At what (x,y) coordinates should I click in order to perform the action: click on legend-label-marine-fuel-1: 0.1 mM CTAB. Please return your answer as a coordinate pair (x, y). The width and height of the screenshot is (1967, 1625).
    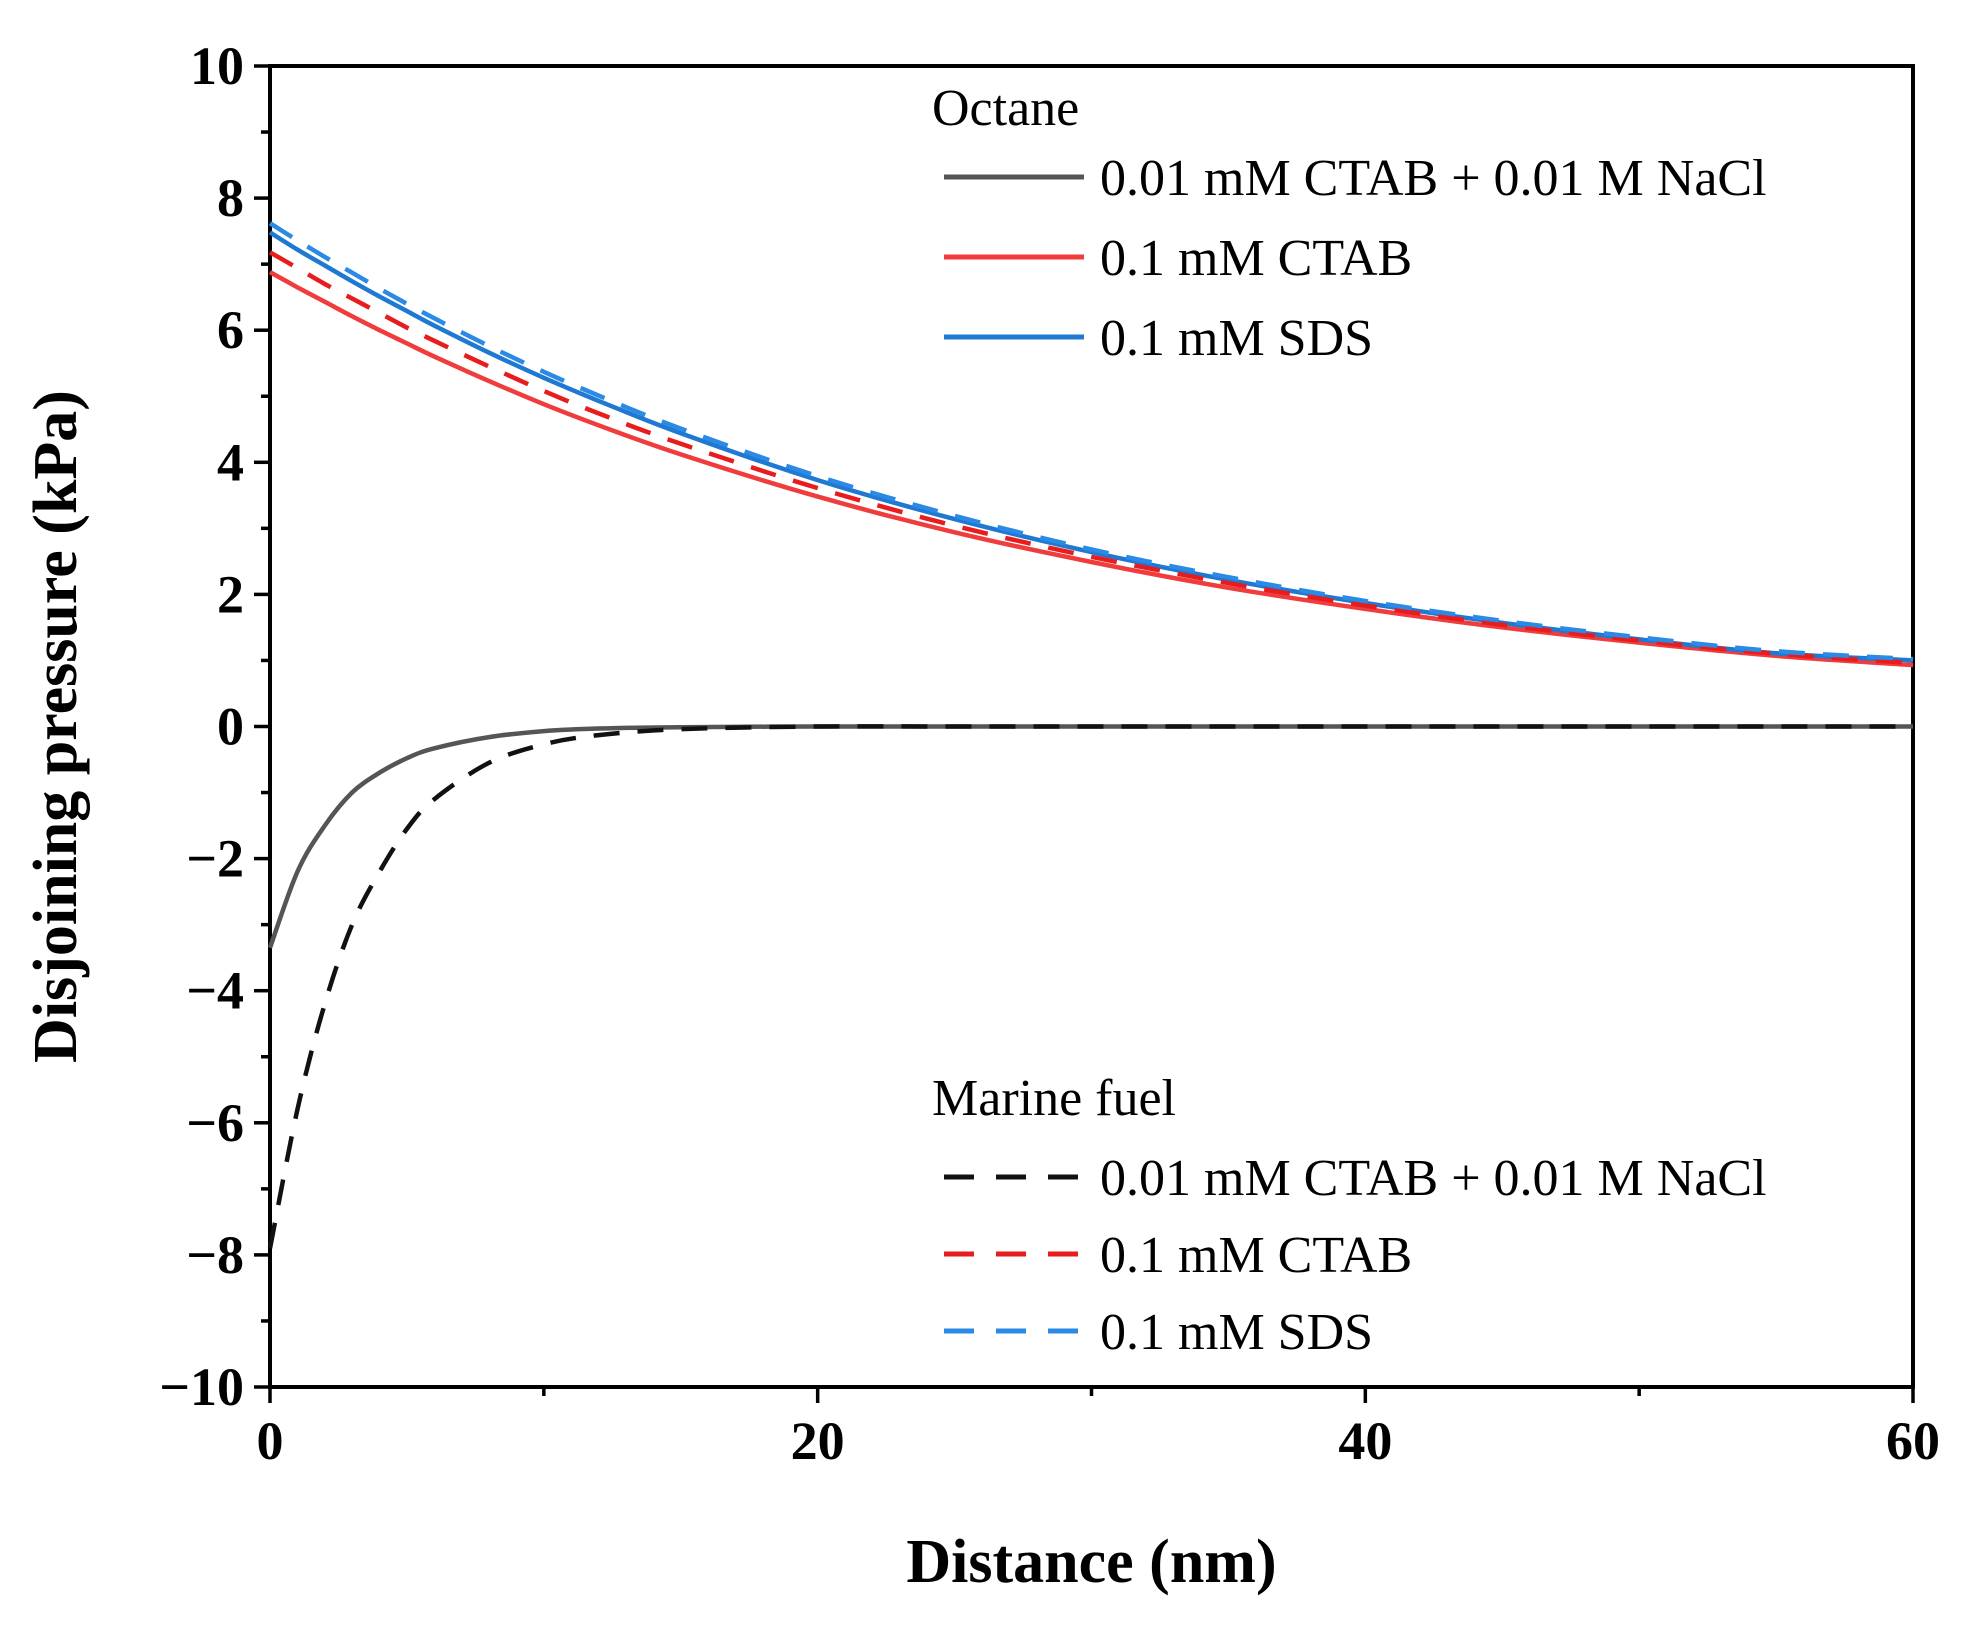
    Looking at the image, I should click on (1256, 1255).